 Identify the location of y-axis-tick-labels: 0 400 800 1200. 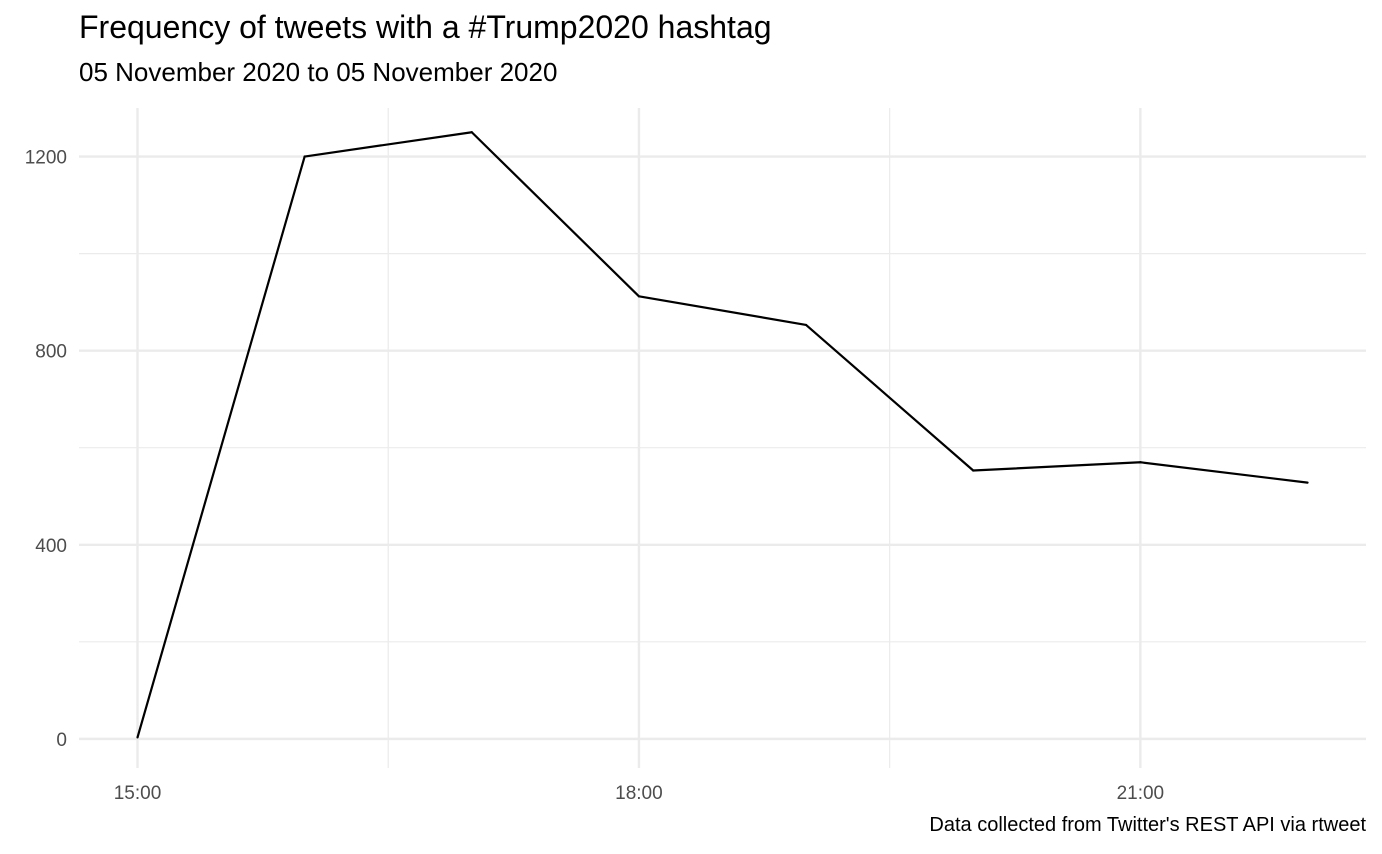
(46, 449).